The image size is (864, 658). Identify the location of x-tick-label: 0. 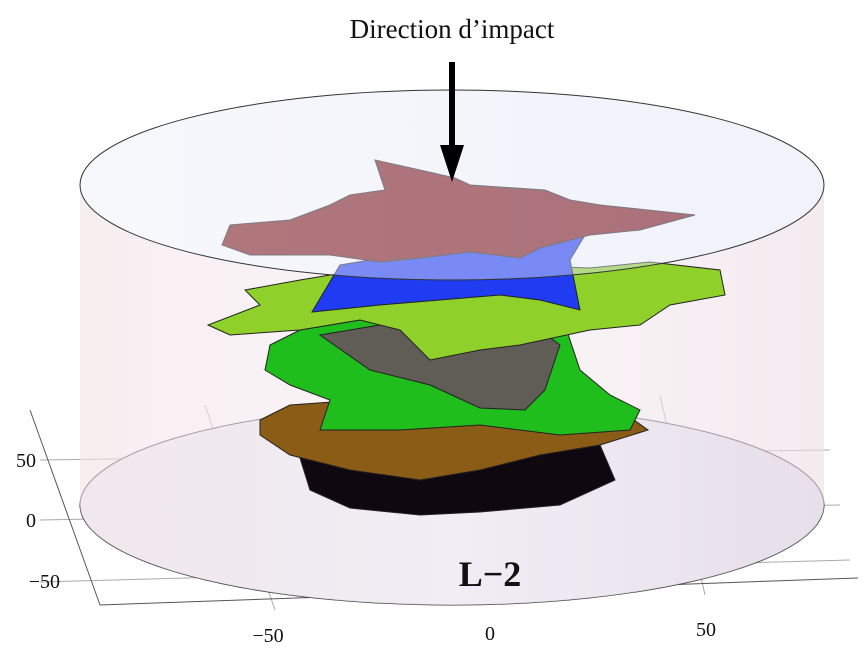
(490, 634).